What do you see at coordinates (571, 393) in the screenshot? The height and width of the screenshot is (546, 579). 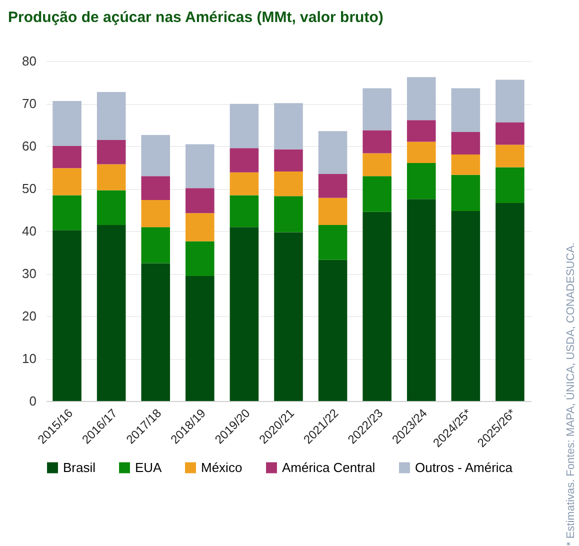 I see `text: * Estimativas. Fontes: MAPA, ÚNICA, USDA, CONADESUCA.` at bounding box center [571, 393].